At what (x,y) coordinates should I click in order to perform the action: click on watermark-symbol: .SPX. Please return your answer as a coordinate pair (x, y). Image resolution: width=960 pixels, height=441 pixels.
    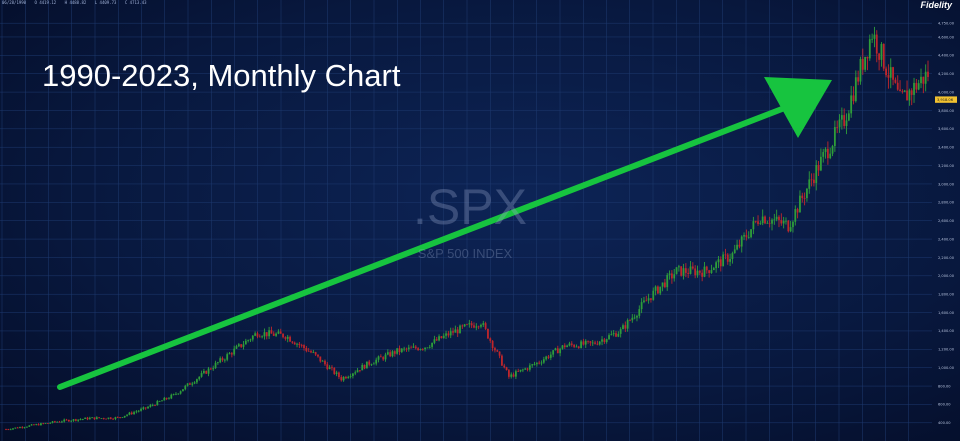
    Looking at the image, I should click on (470, 207).